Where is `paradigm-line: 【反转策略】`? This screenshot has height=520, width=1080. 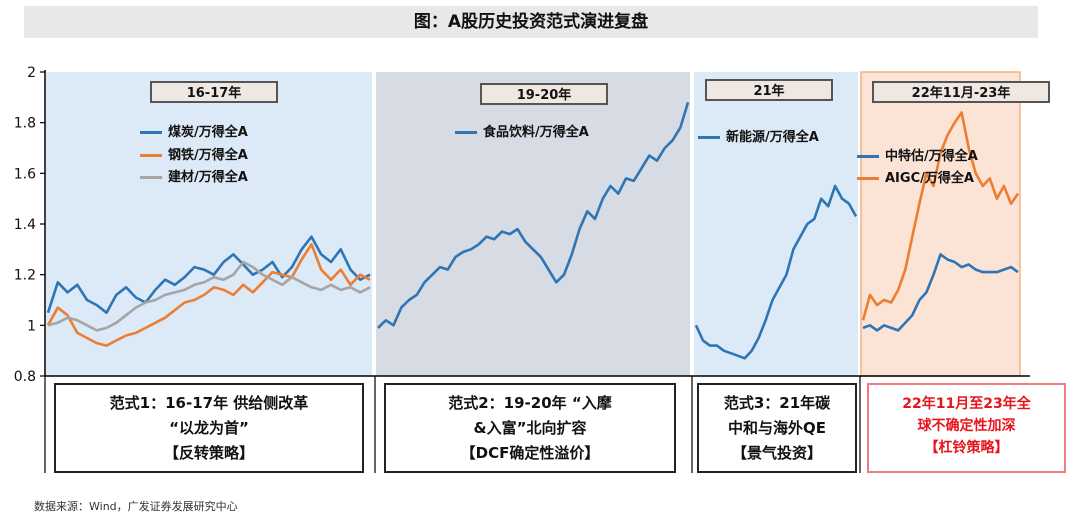 paradigm-line: 【反转策略】 is located at coordinates (208, 453).